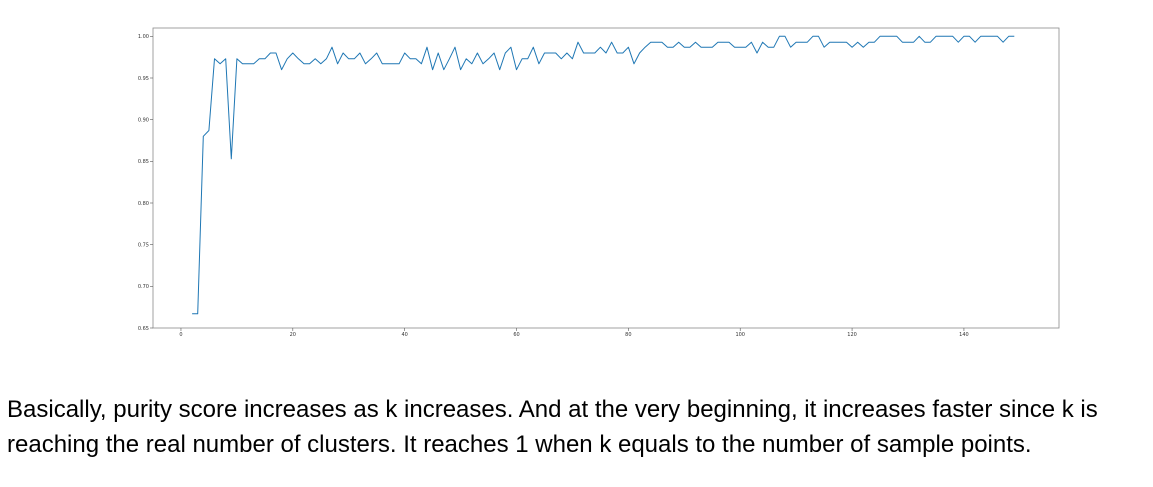 The image size is (1153, 487). Describe the element at coordinates (143, 329) in the screenshot. I see `y-tick-label: 0.65` at that location.